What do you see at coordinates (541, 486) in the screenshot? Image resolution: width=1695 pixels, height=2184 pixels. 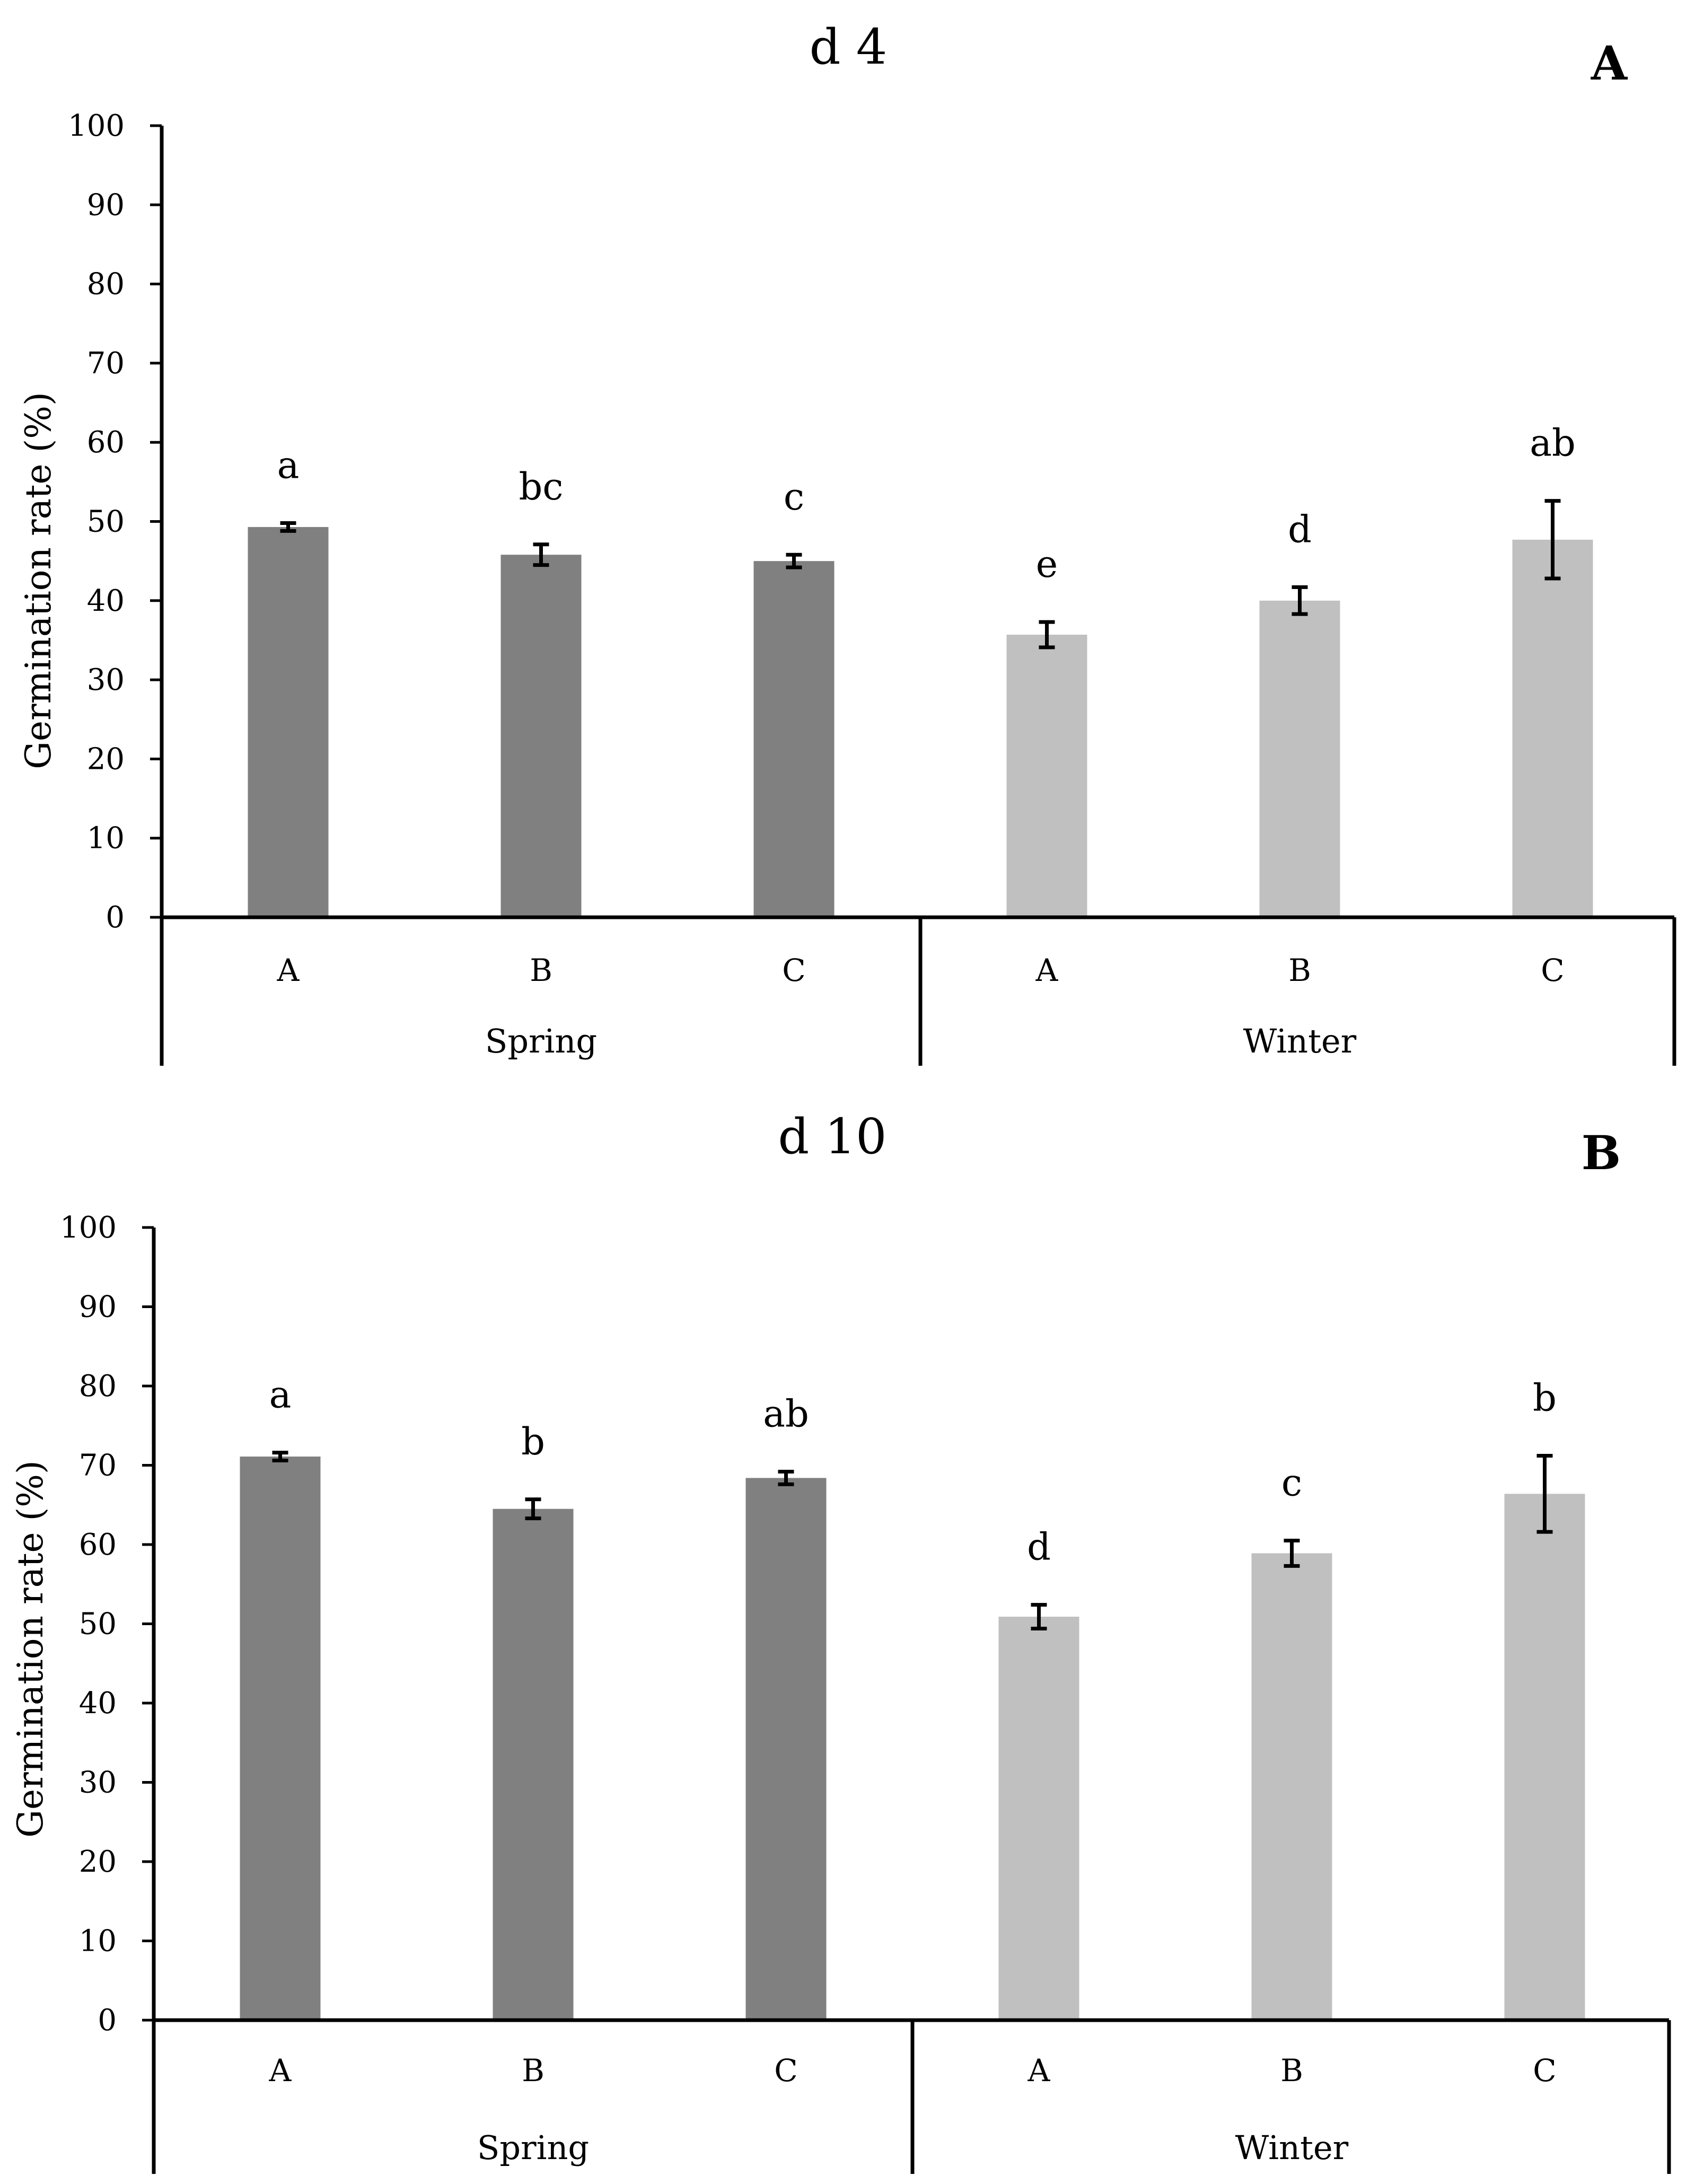 I see `significance-label: bc` at bounding box center [541, 486].